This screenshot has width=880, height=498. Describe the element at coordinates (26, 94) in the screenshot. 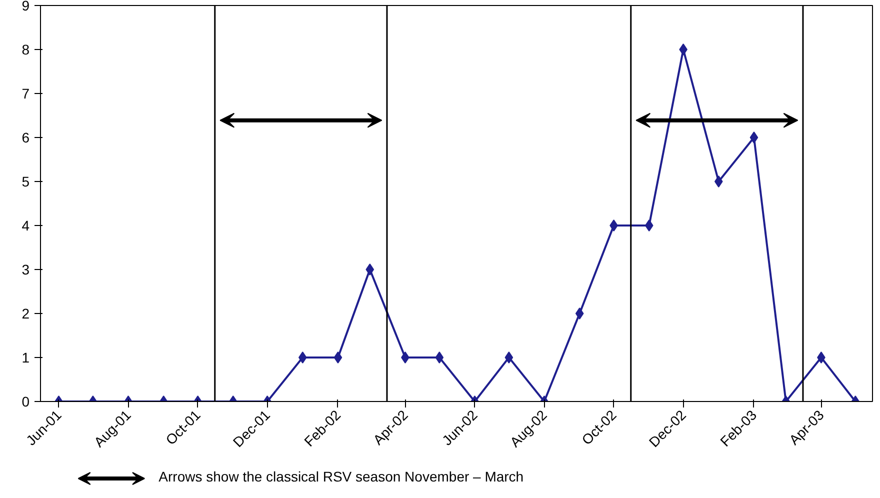

I see `y-tick-label: 7` at that location.